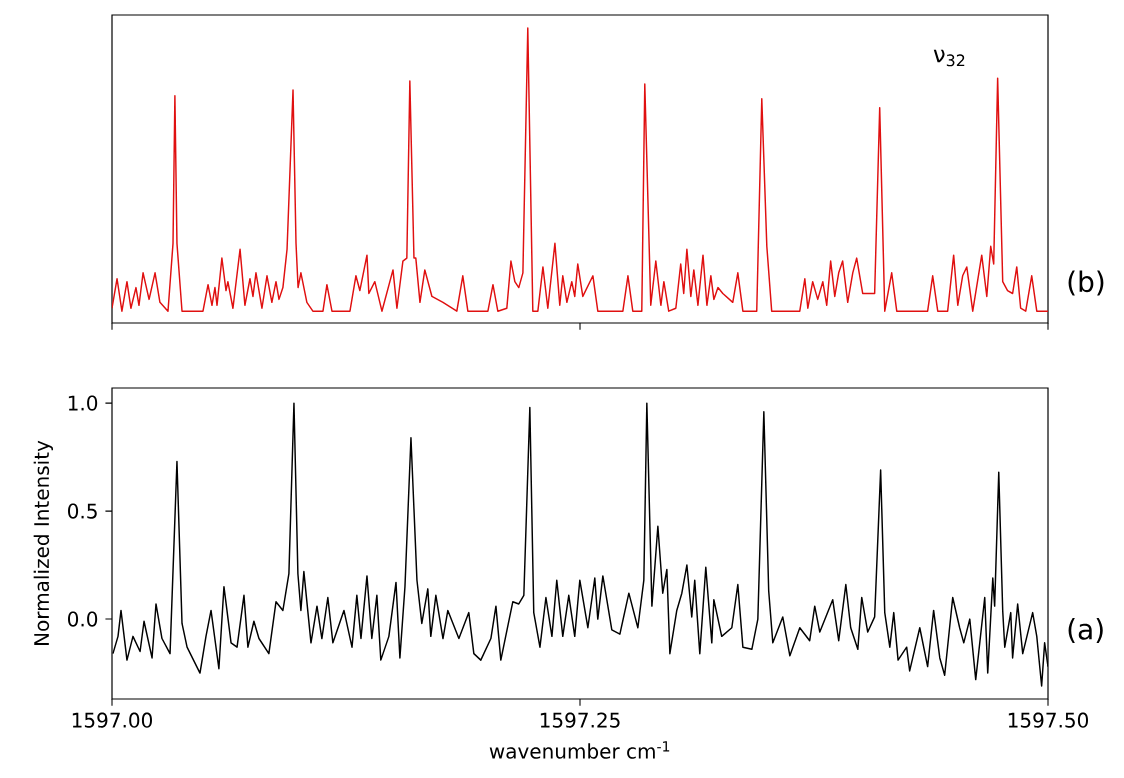  What do you see at coordinates (83, 619) in the screenshot?
I see `y-tick-label: 0.0` at bounding box center [83, 619].